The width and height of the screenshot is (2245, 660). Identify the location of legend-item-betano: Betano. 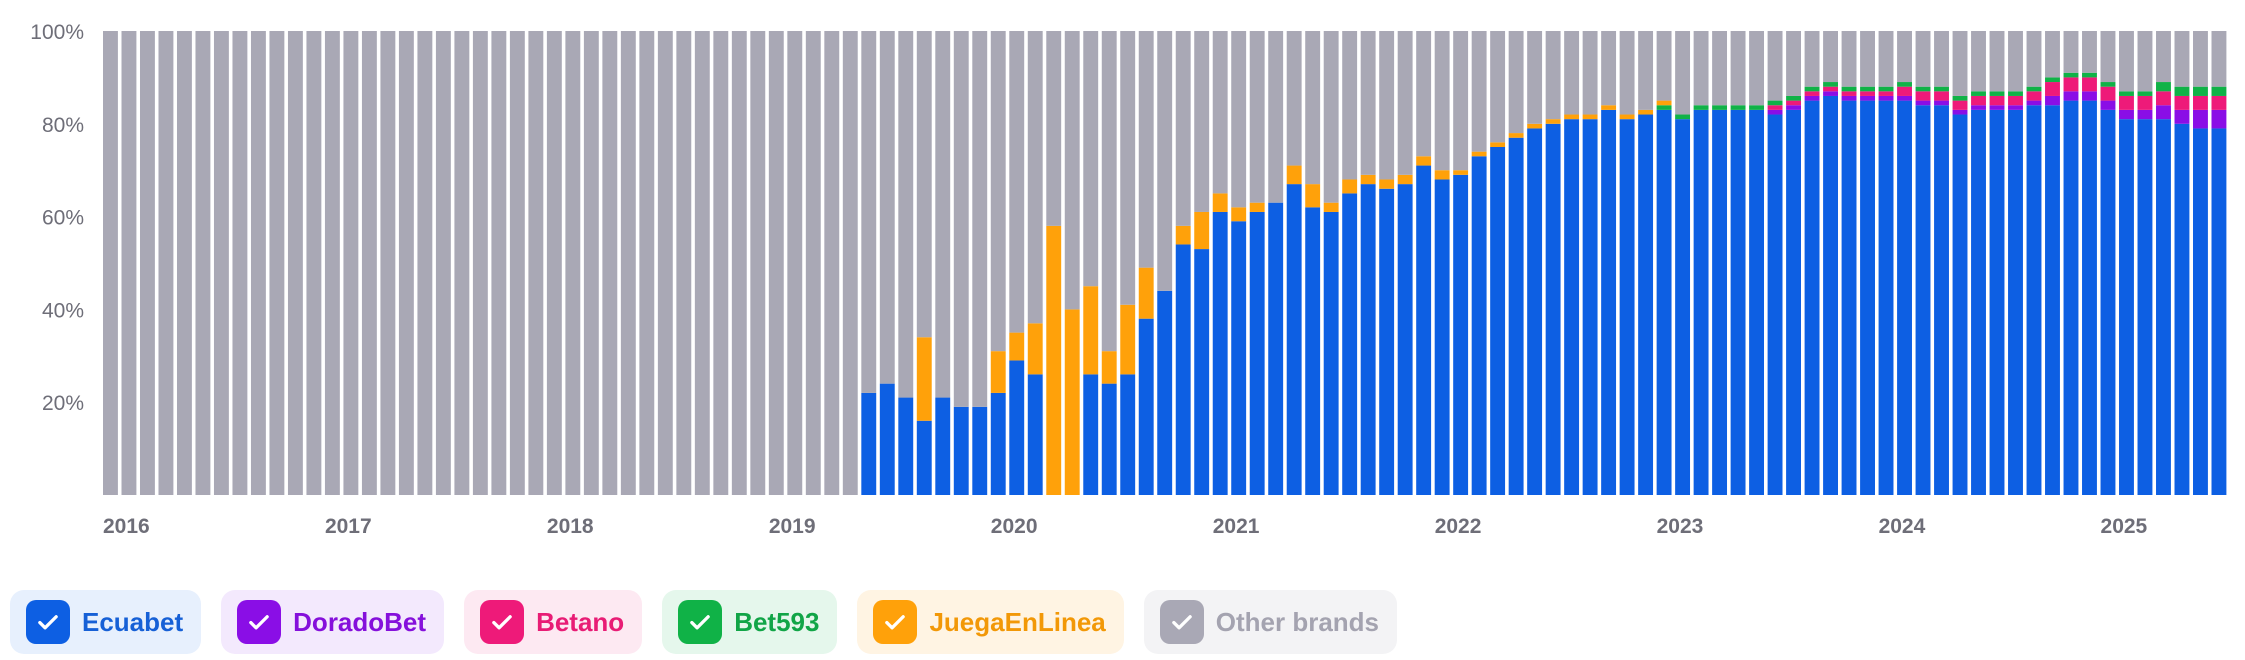
(553, 622).